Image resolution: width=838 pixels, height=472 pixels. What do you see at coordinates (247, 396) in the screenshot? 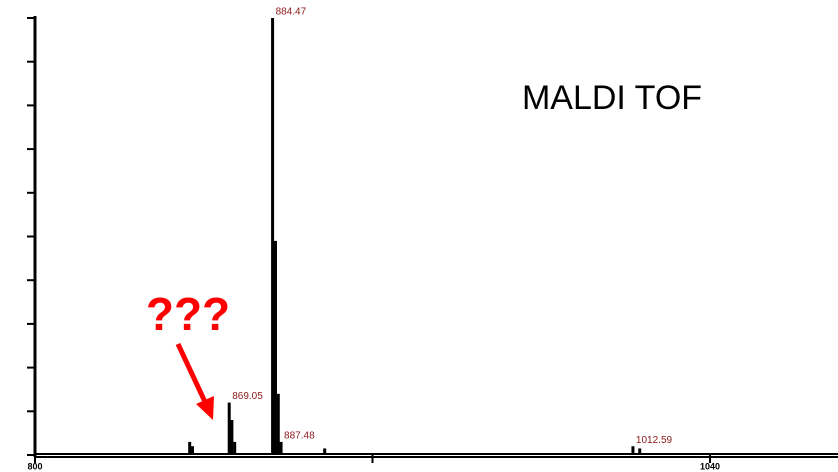
I see `peak-label: 869.05` at bounding box center [247, 396].